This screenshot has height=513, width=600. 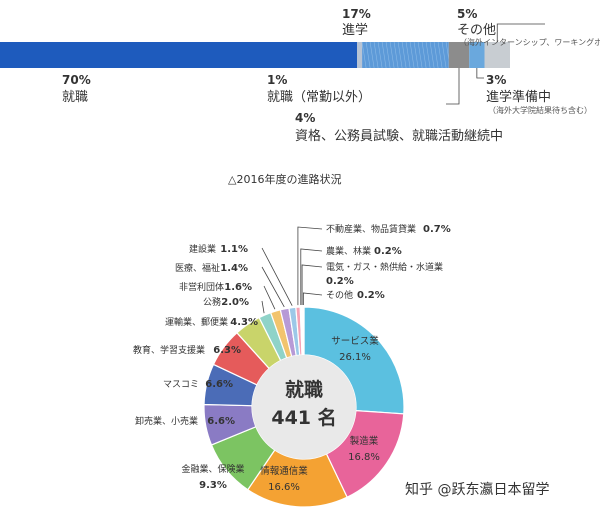 I want to click on bar-category-label: 進学準備中, so click(x=518, y=97).